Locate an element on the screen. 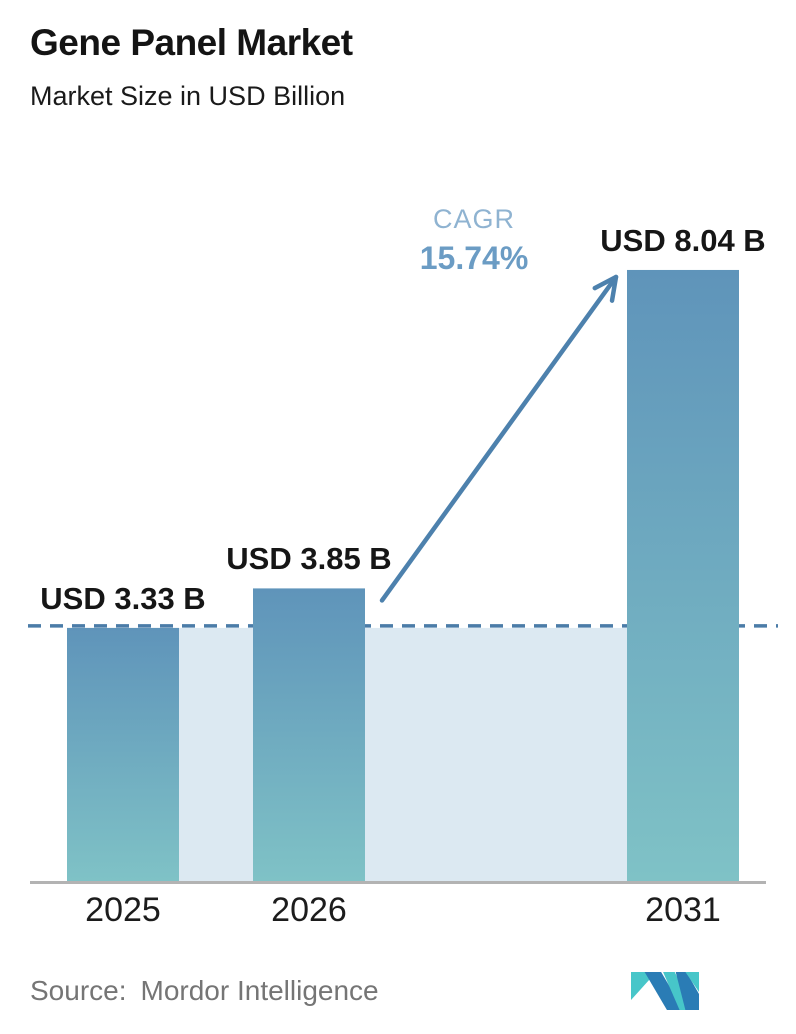 This screenshot has width=796, height=1034. bar-2026 is located at coordinates (309, 734).